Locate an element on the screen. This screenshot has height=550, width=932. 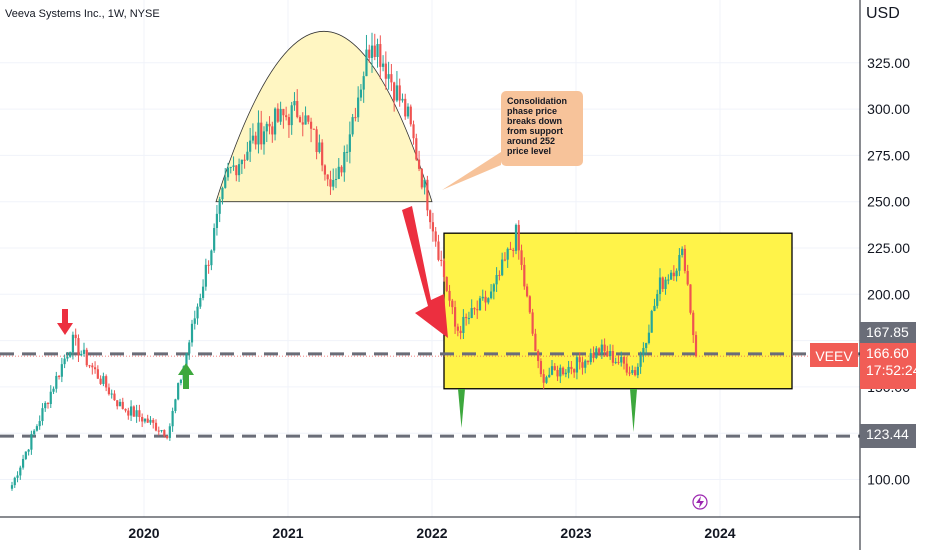
lightning-icon is located at coordinates (700, 502).